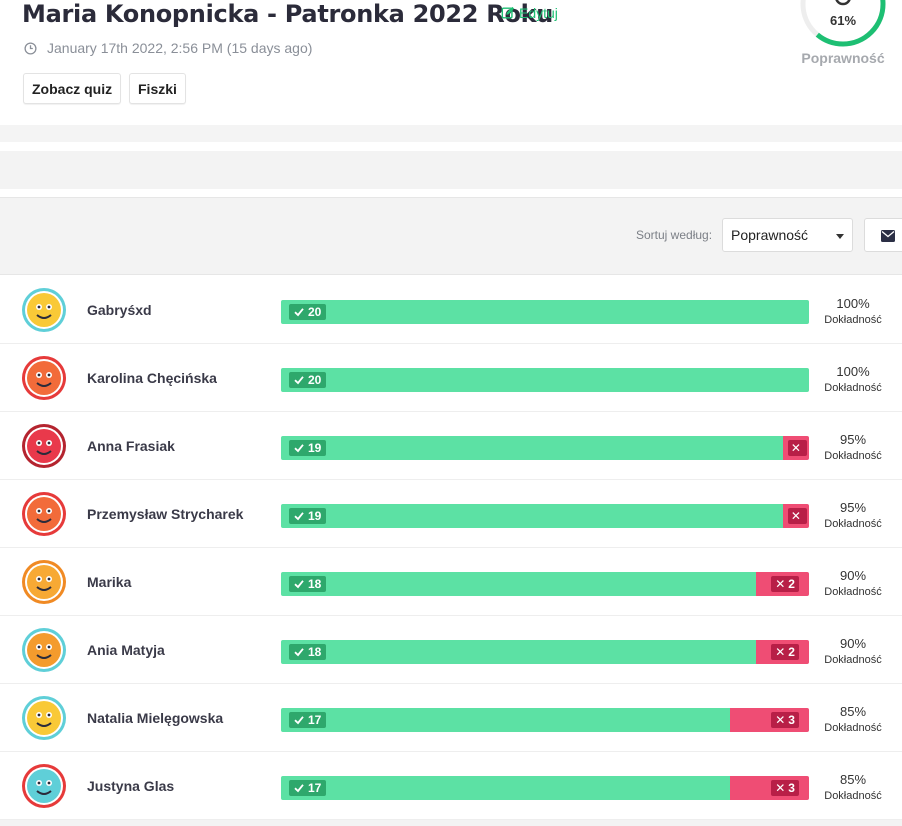  What do you see at coordinates (180, 48) in the screenshot?
I see `date-text: January 17th 2022, 2:56 PM (15 days ago)` at bounding box center [180, 48].